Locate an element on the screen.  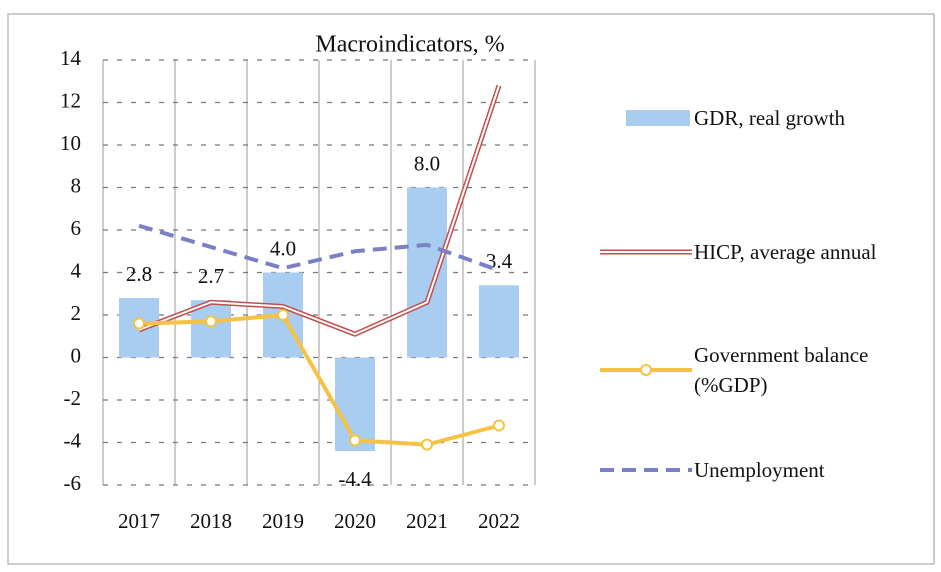
legend-item: GDR, real growth is located at coordinates (746, 118).